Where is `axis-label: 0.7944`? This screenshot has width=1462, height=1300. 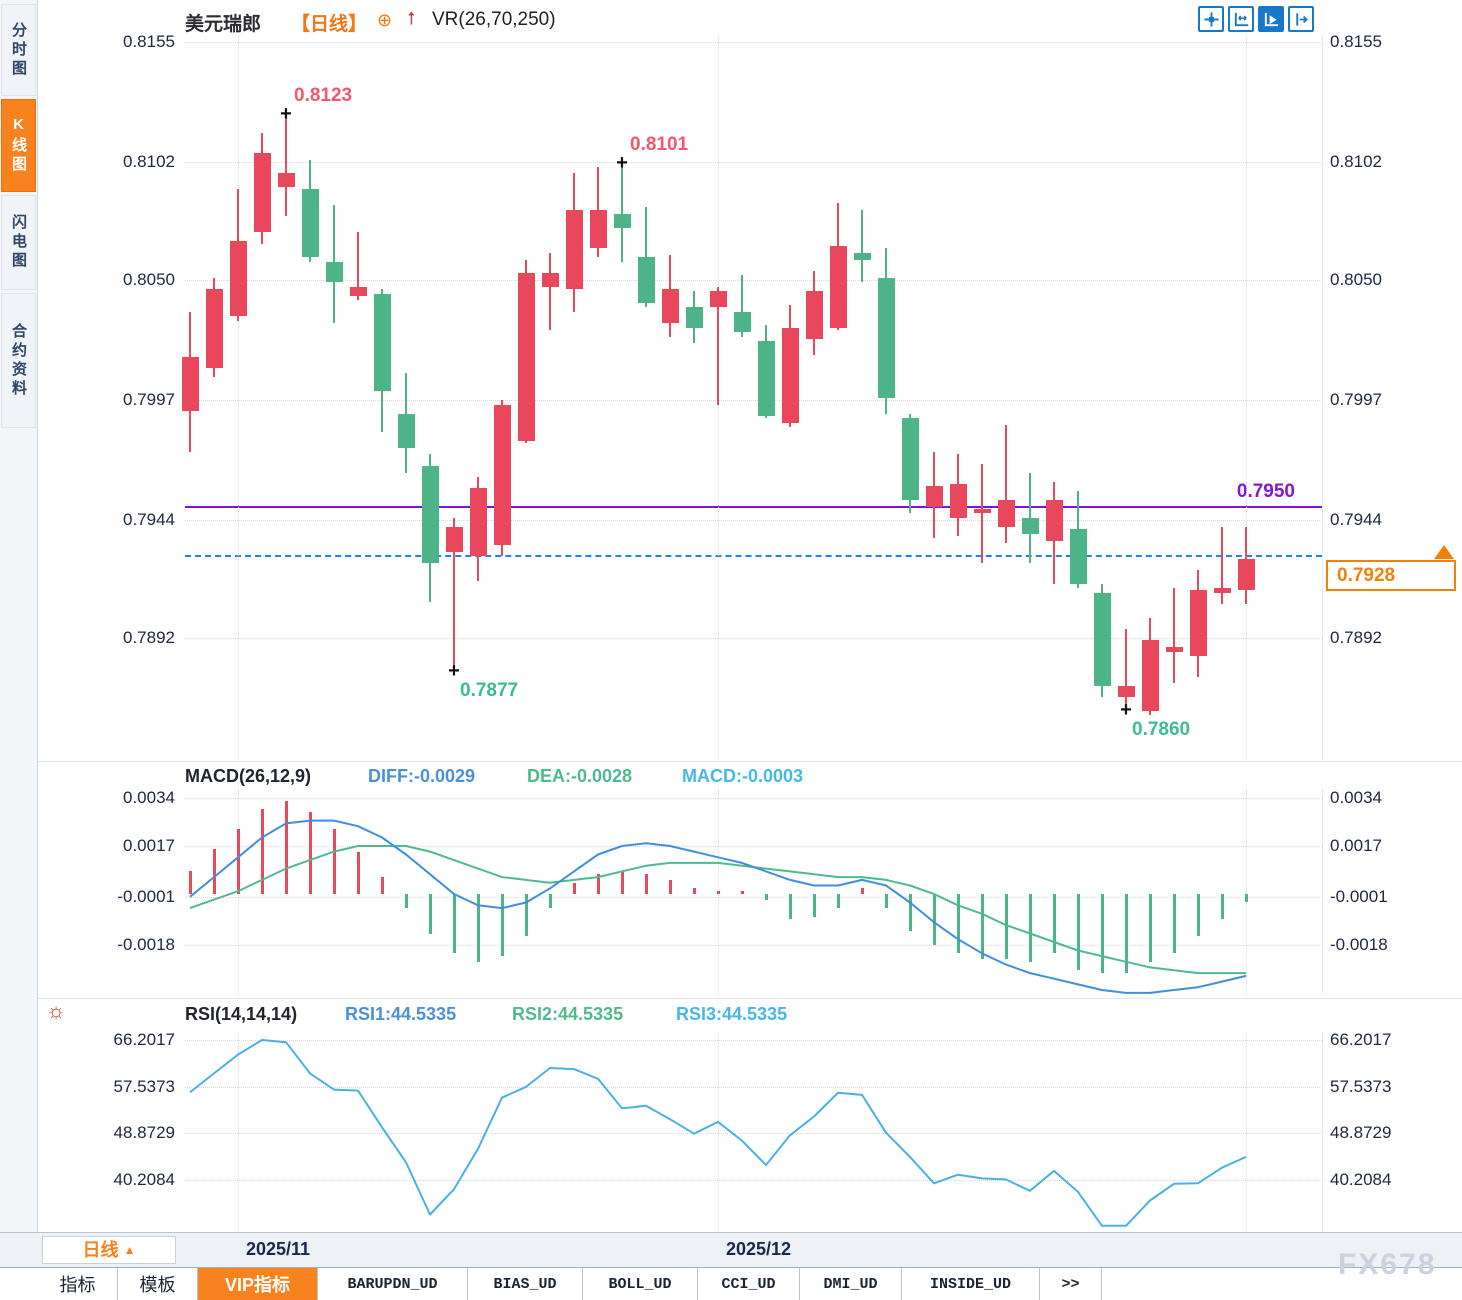
axis-label: 0.7944 is located at coordinates (1356, 520).